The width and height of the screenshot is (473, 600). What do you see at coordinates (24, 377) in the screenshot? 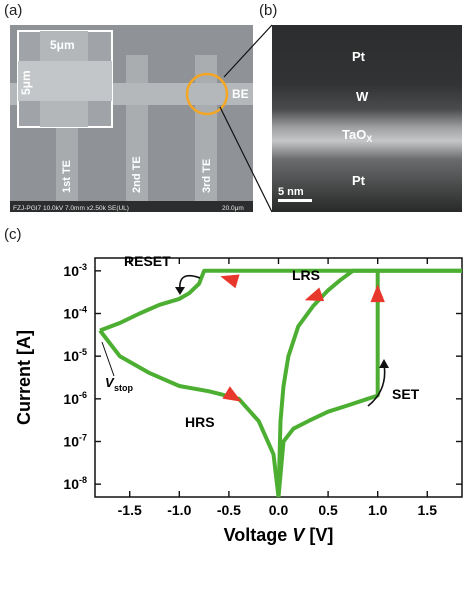
I see `y-axis-label: Current [A]` at bounding box center [24, 377].